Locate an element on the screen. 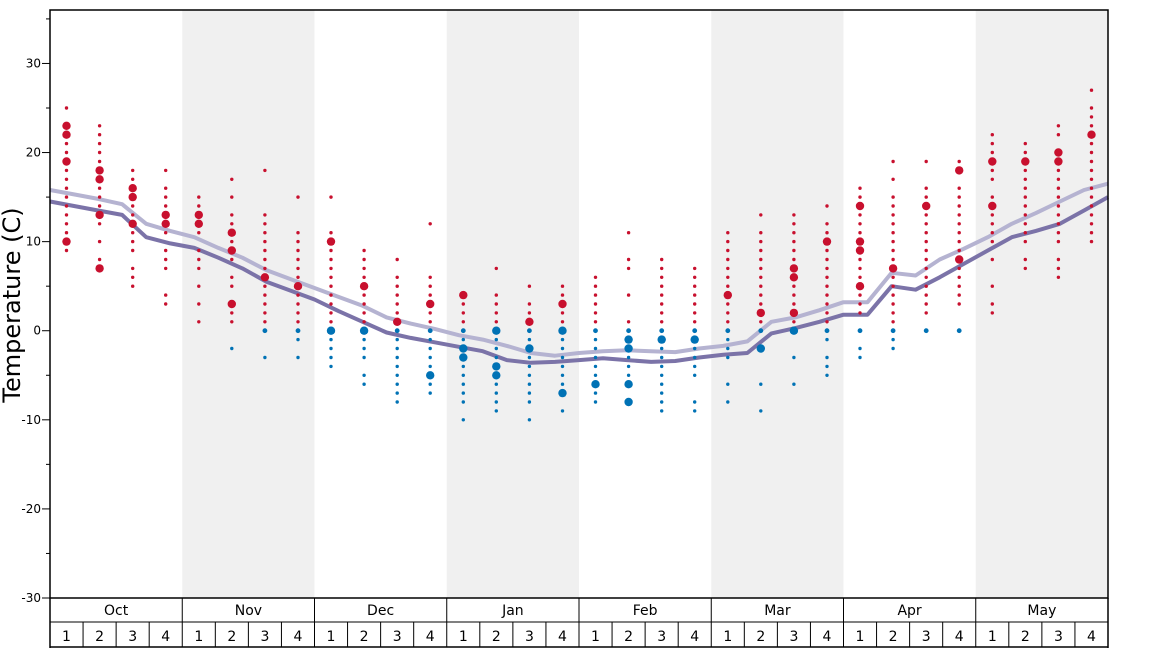 The image size is (1168, 648). week-label: 4 is located at coordinates (1091, 637).